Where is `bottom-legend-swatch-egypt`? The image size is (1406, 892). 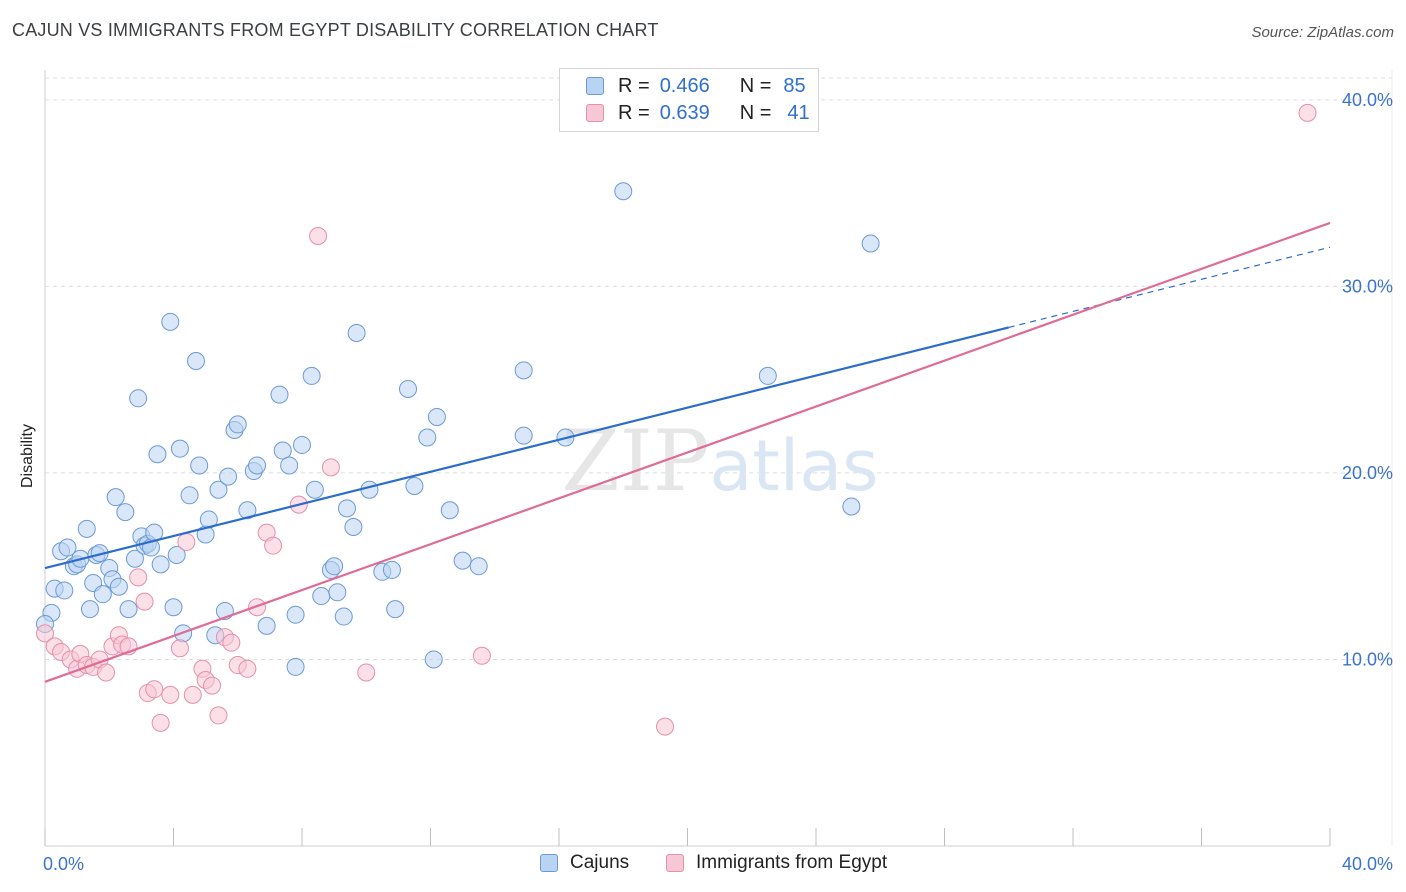
bottom-legend-swatch-egypt is located at coordinates (675, 863).